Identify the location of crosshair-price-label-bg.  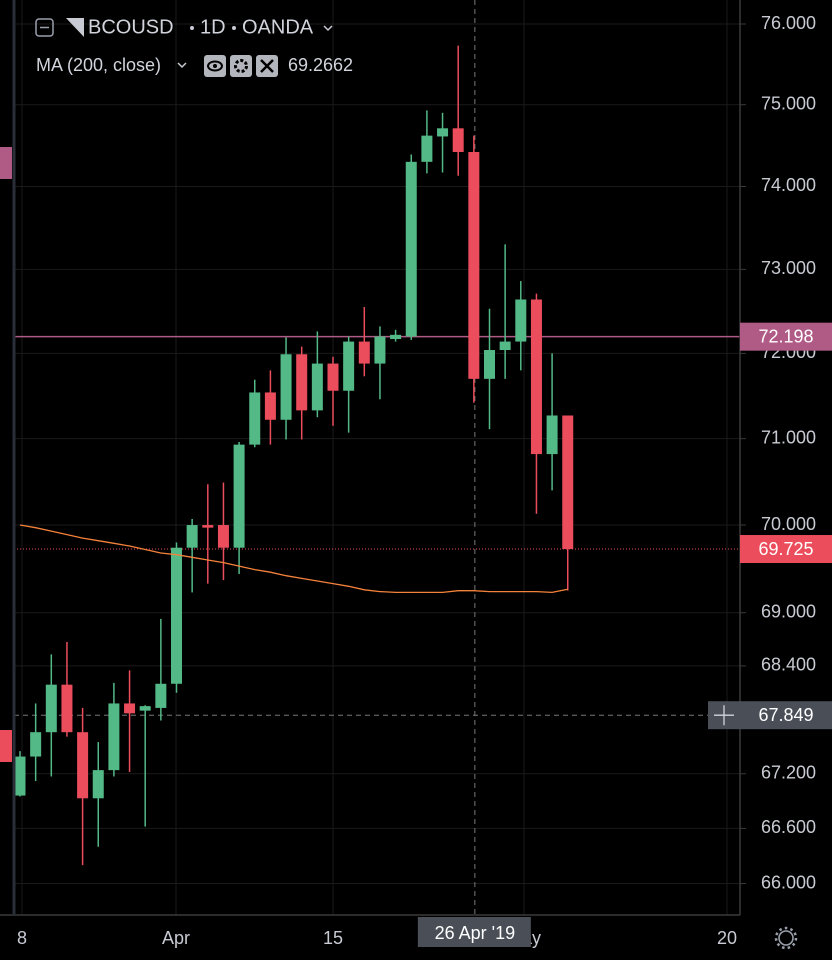
(786, 715).